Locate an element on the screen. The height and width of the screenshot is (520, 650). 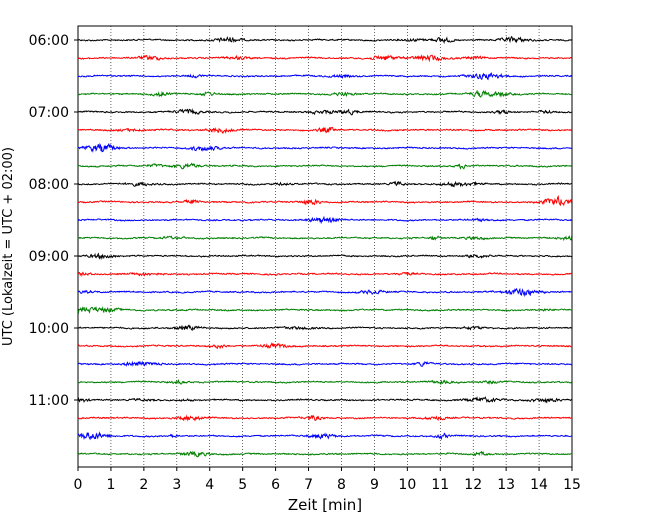
x-tick-label-13: 13 is located at coordinates (506, 485).